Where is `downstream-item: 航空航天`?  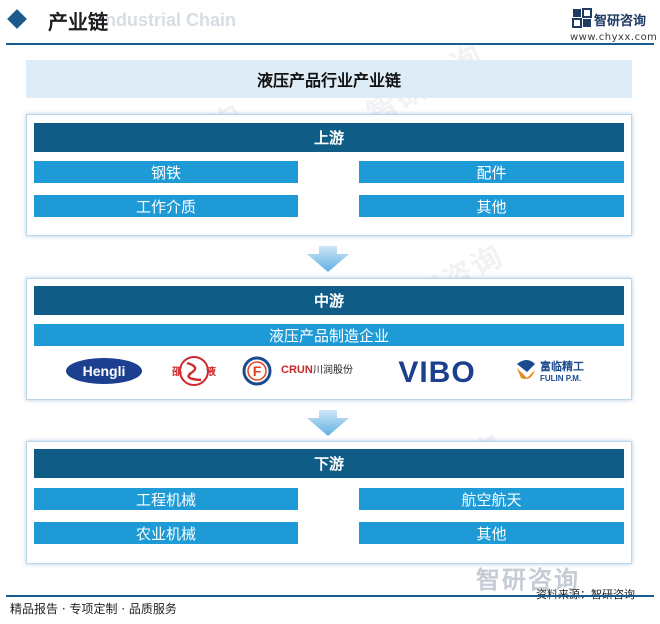 downstream-item: 航空航天 is located at coordinates (491, 499).